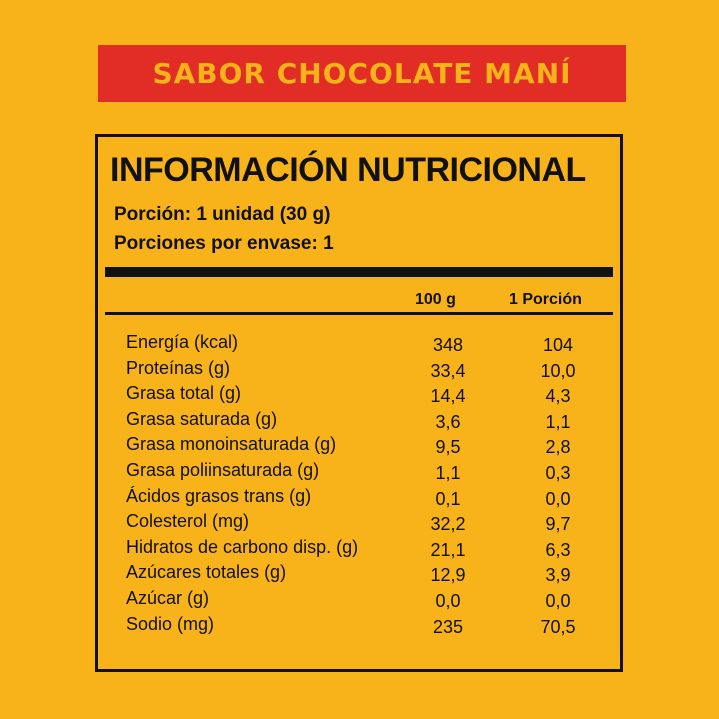  I want to click on value-portion: 4,3, so click(558, 396).